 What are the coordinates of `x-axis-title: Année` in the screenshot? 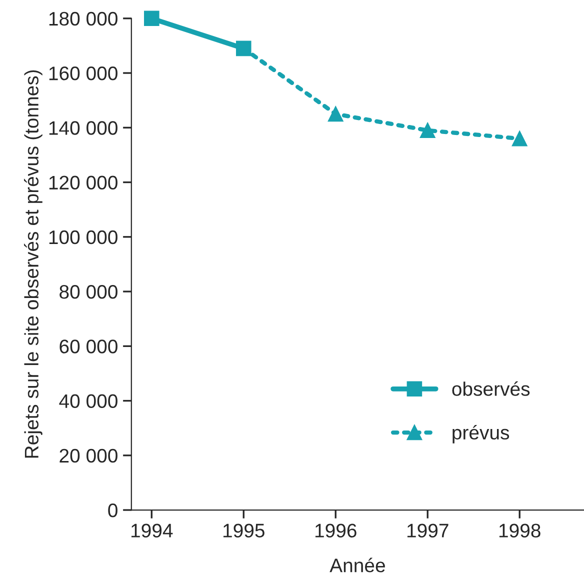 It's located at (357, 565).